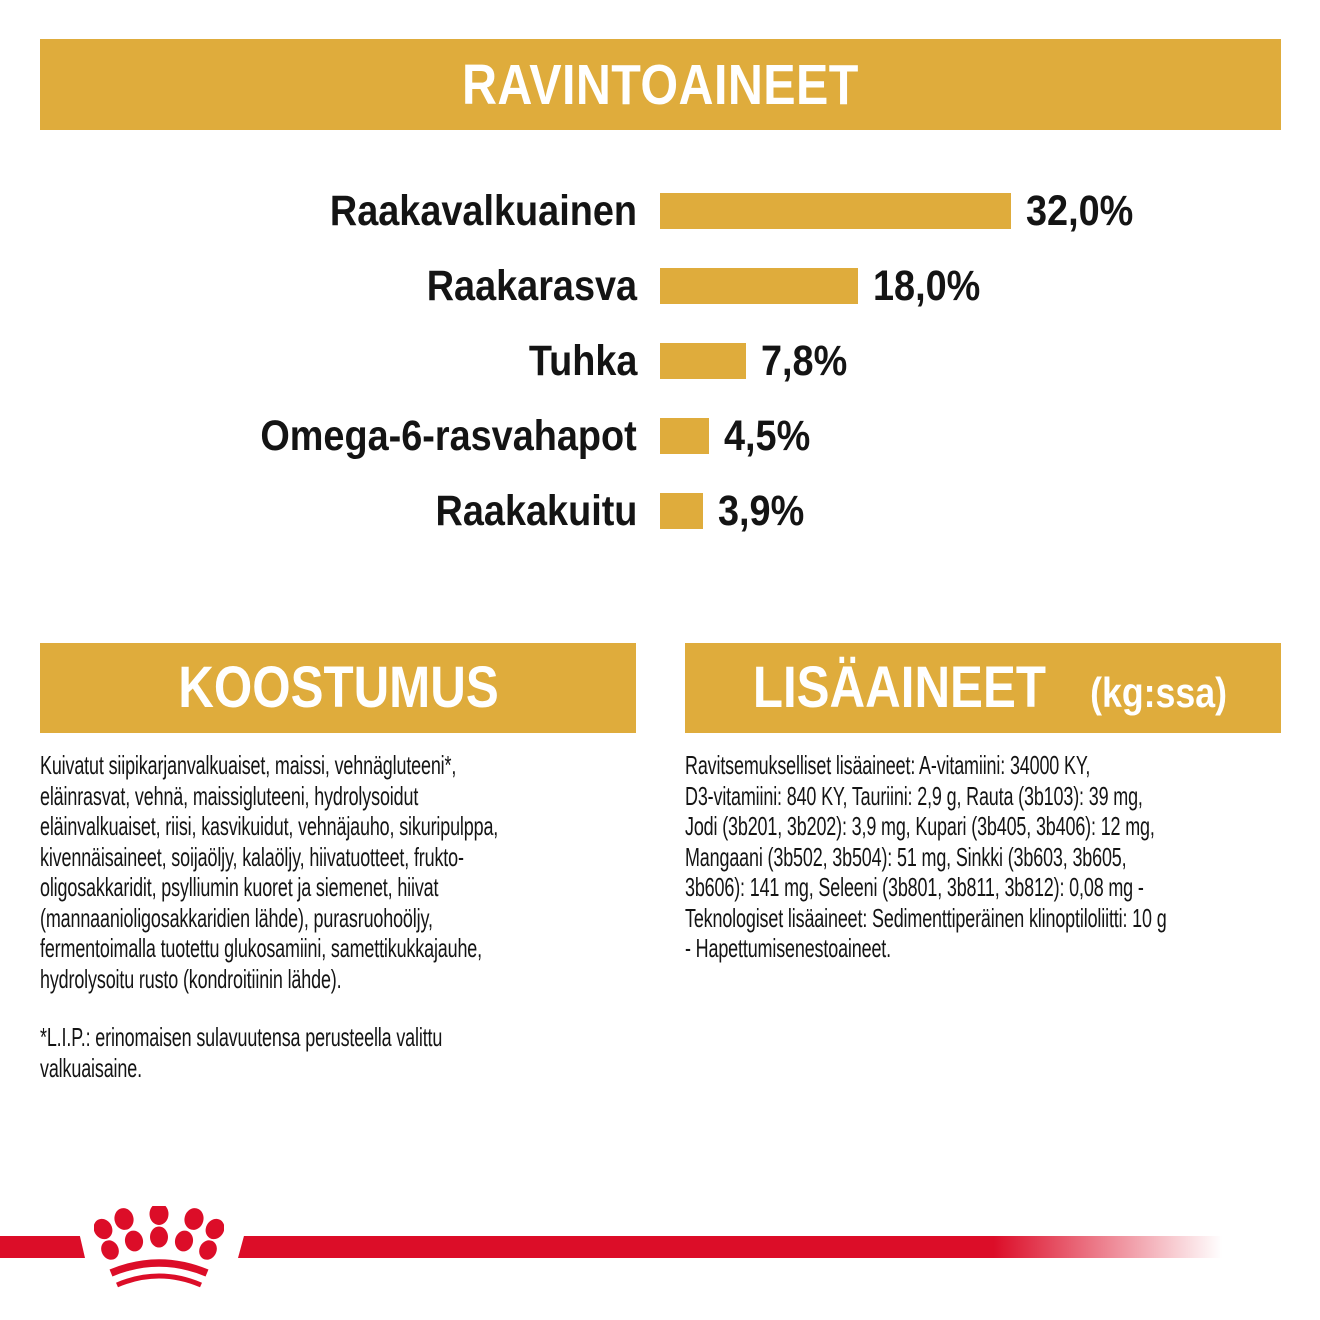 This screenshot has height=1320, width=1320. I want to click on composition-banner-title: KOOSTUMUS, so click(338, 687).